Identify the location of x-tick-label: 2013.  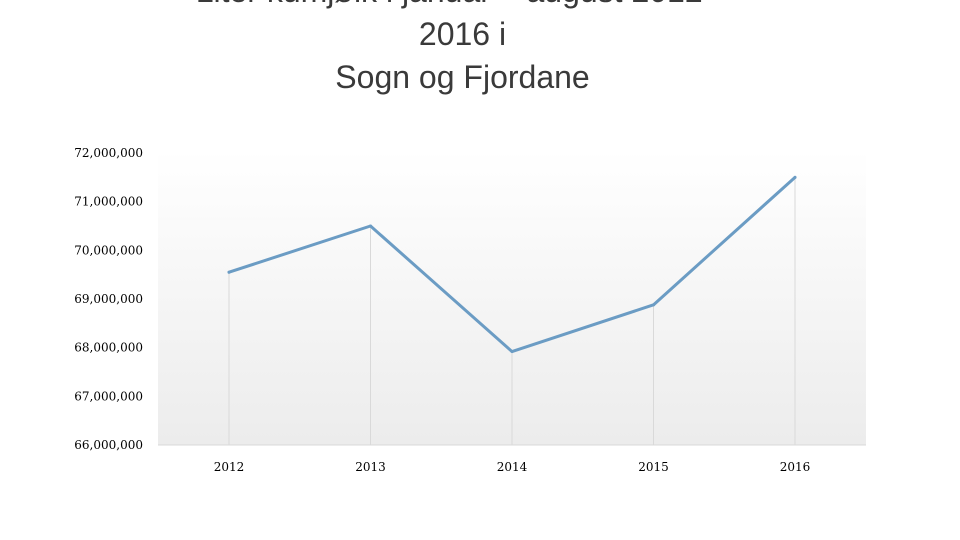
(370, 467).